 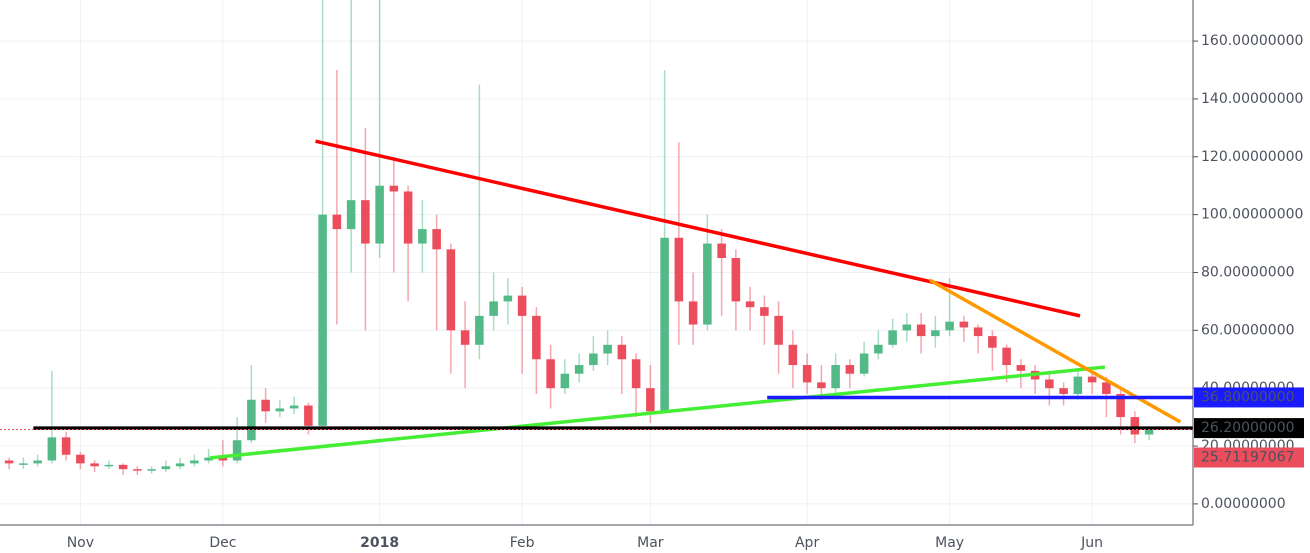 What do you see at coordinates (1243, 504) in the screenshot?
I see `y-tick-label: 0.00000000` at bounding box center [1243, 504].